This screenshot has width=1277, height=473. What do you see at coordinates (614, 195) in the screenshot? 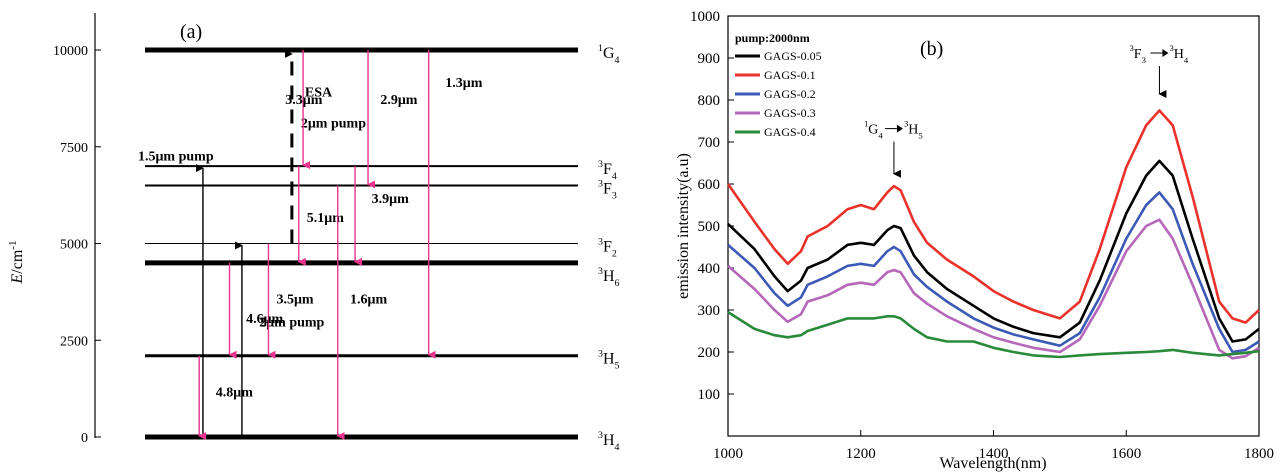
I see `level-label-3F3-sub: 3` at bounding box center [614, 195].